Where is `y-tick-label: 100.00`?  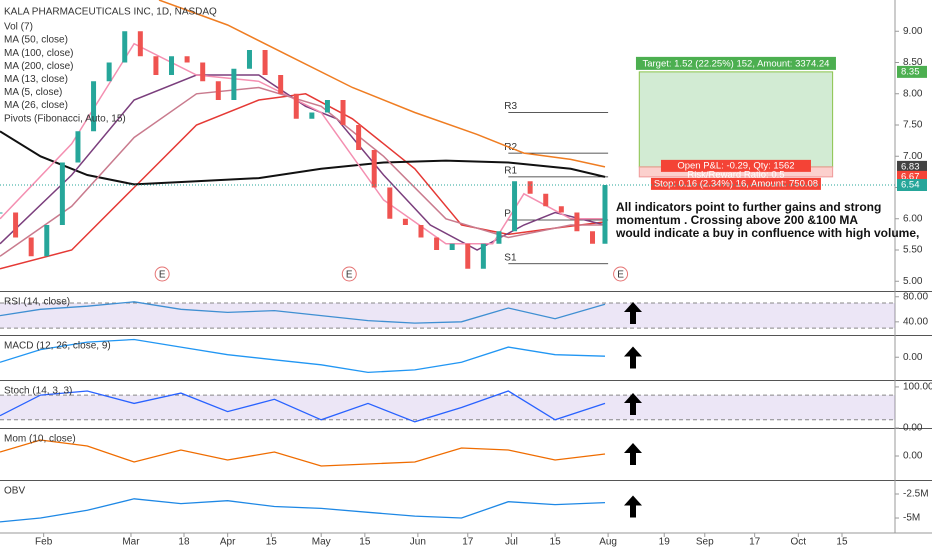
y-tick-label: 100.00 is located at coordinates (917, 387).